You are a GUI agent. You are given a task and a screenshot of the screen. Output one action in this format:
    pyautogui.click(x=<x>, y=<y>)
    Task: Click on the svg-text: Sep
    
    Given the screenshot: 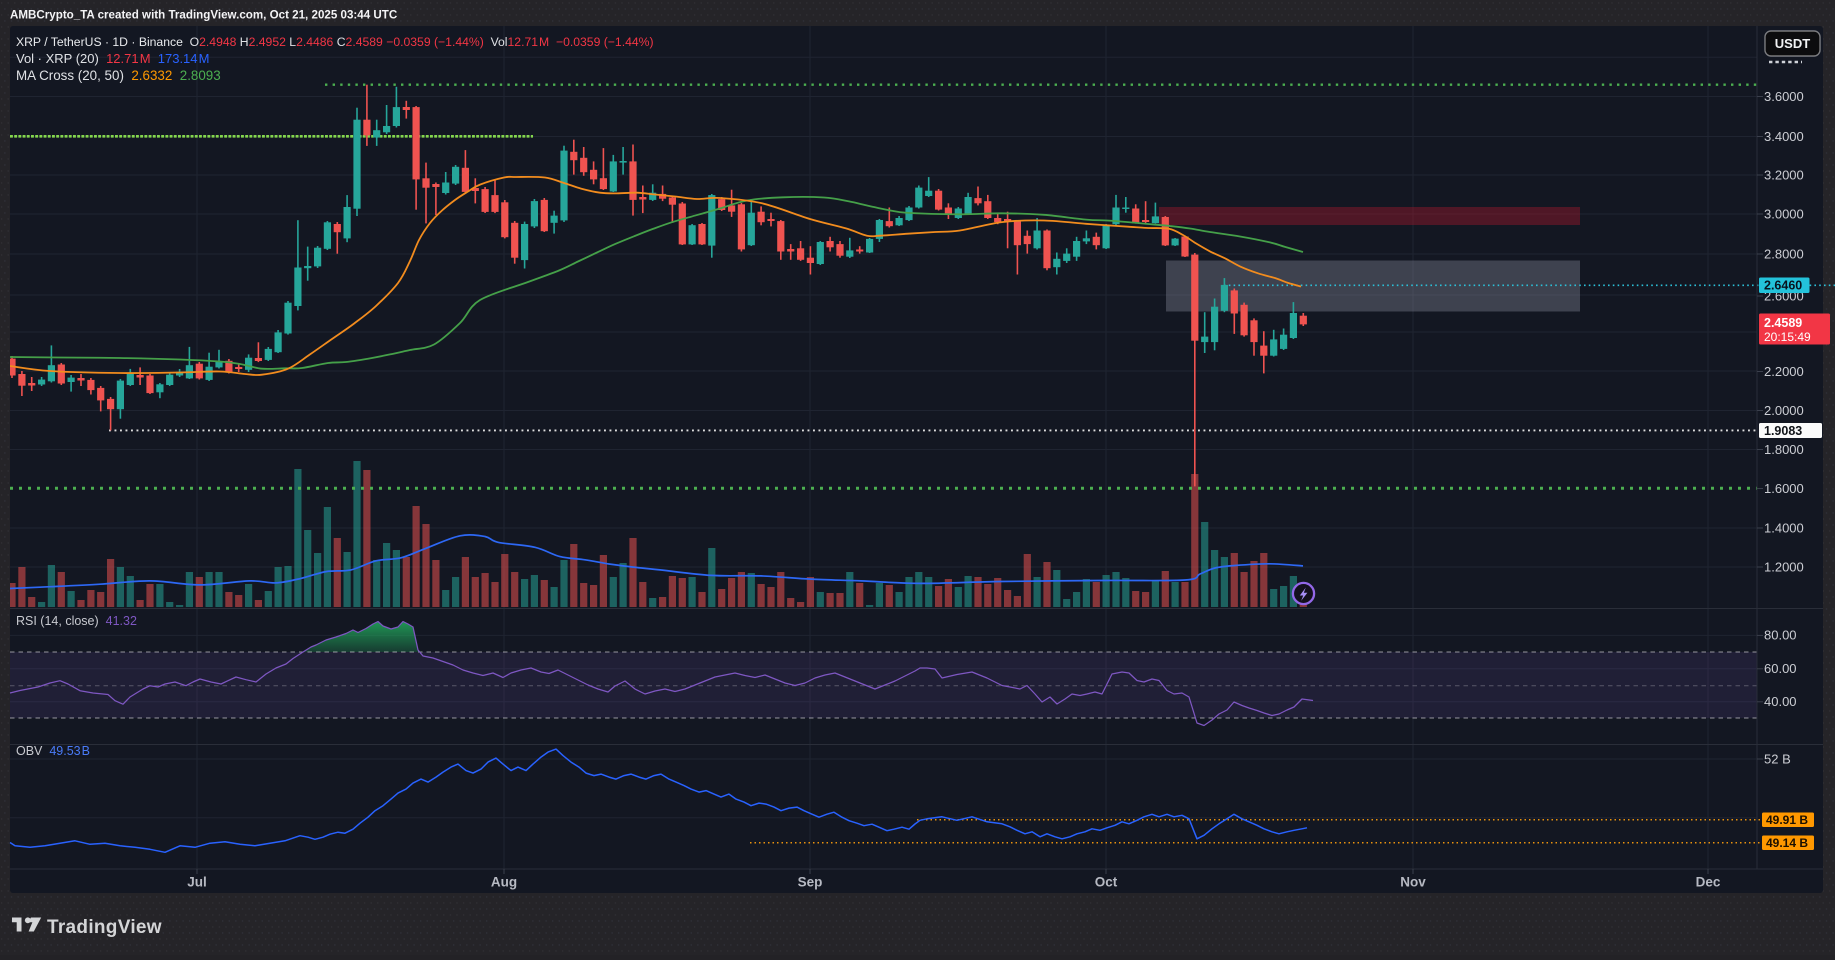 What is the action you would take?
    pyautogui.click(x=810, y=882)
    